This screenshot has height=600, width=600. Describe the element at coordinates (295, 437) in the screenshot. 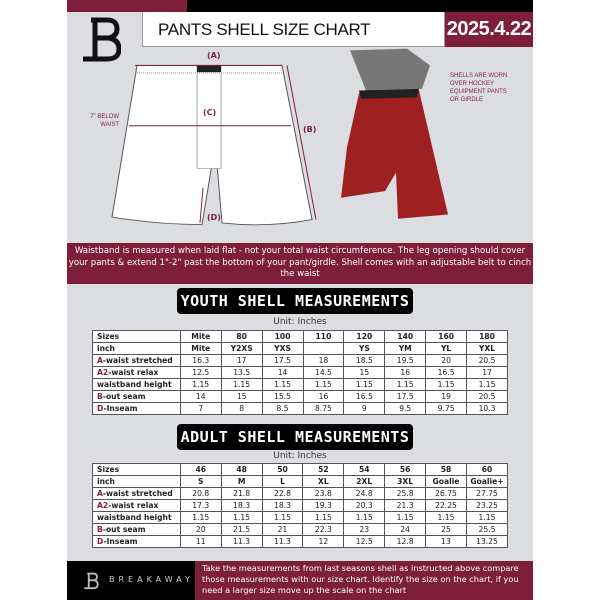

I see `adult-section-title: ADULT SHELL MEASUREMENTS` at that location.